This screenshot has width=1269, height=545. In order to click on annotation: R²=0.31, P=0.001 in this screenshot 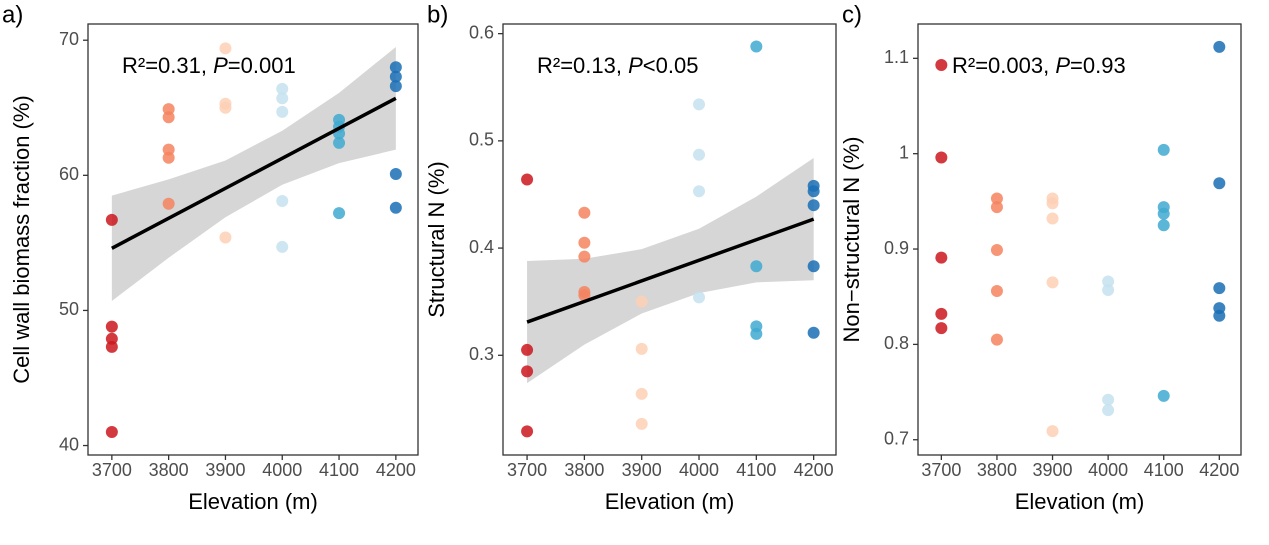, I will do `click(209, 65)`.